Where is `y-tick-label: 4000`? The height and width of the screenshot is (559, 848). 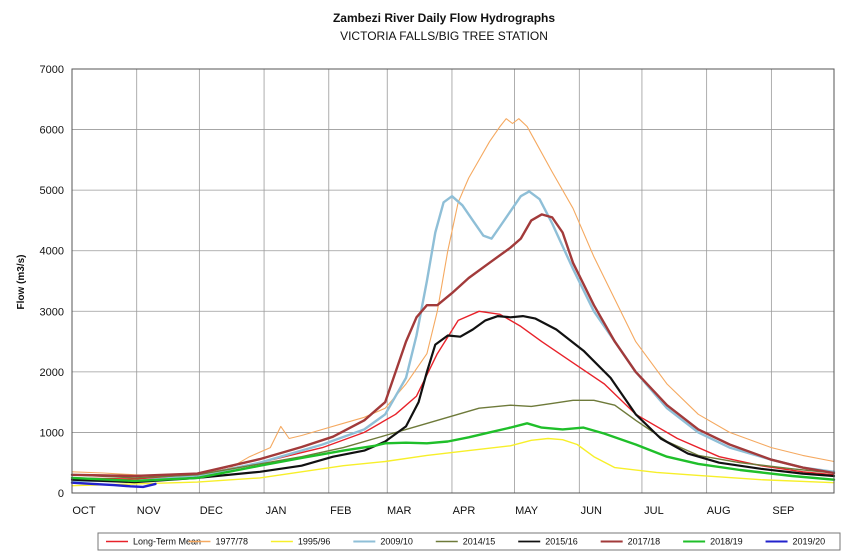
y-tick-label: 4000 is located at coordinates (52, 252).